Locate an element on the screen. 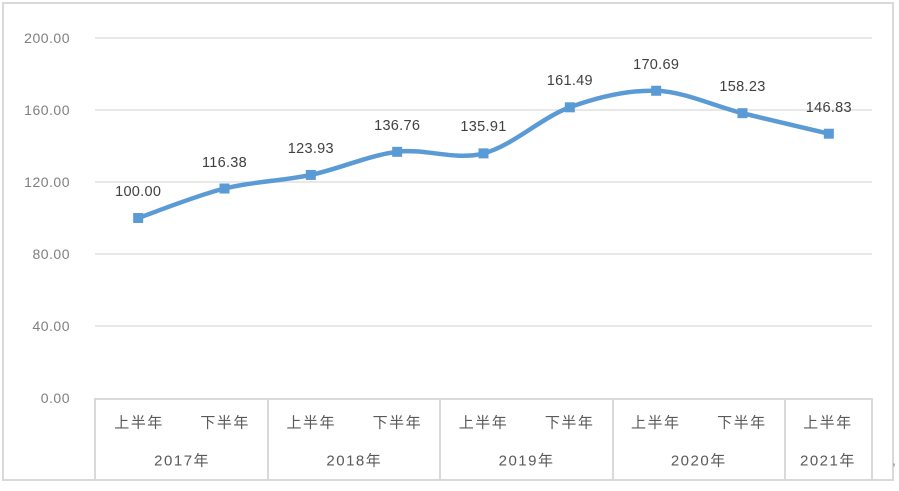 The height and width of the screenshot is (491, 899). data-point-label: 136.76 is located at coordinates (397, 125).